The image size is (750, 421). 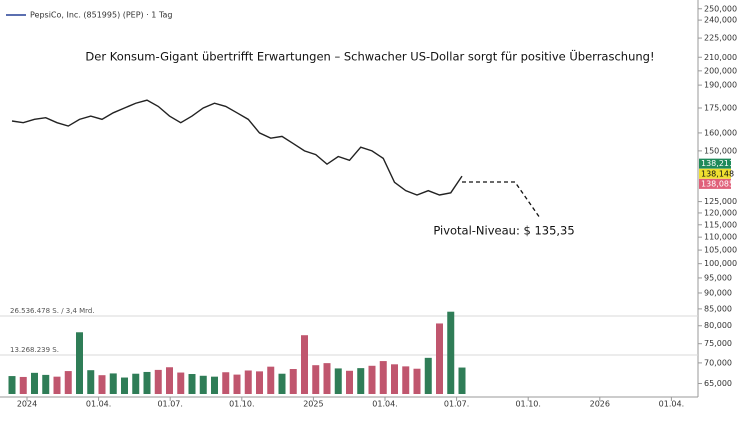 I want to click on y-tick-label: 150,000, so click(x=720, y=150).